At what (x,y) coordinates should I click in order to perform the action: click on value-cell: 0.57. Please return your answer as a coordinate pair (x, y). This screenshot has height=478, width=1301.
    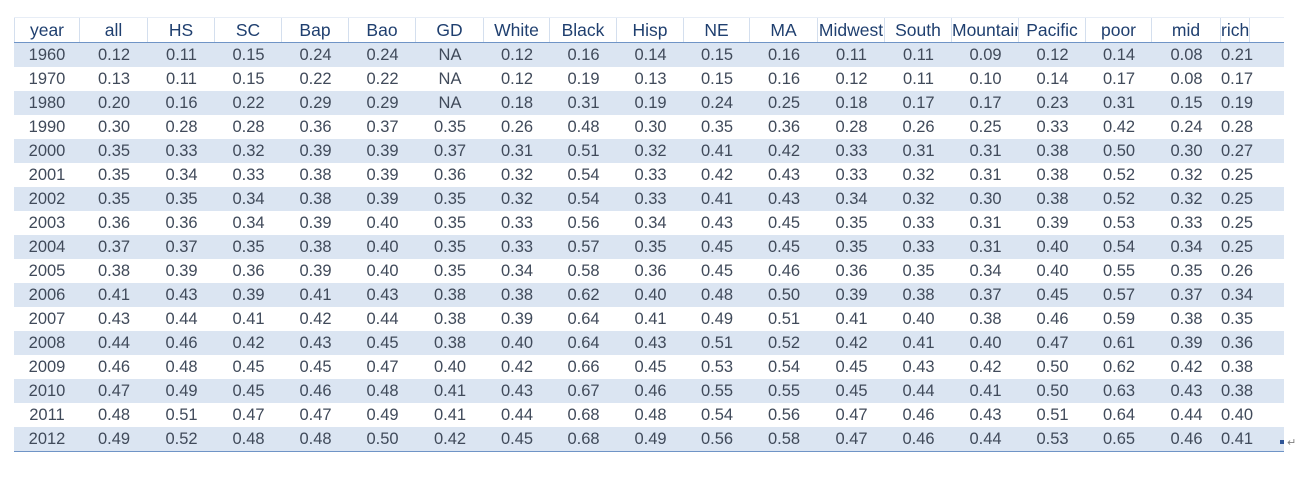
    Looking at the image, I should click on (583, 247).